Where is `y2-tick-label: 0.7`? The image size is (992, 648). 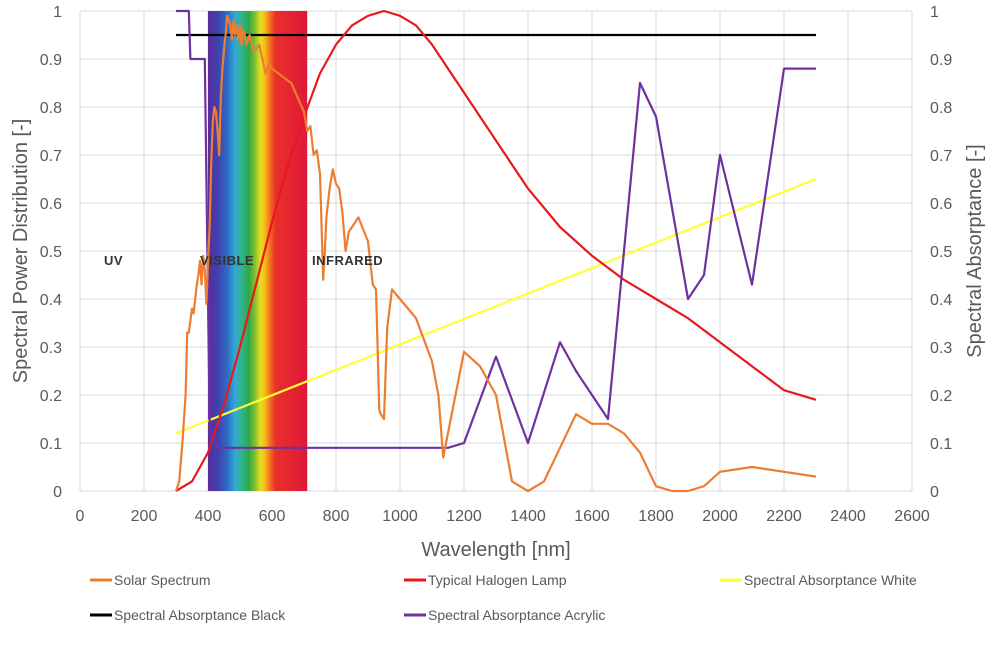
y2-tick-label: 0.7 is located at coordinates (941, 156).